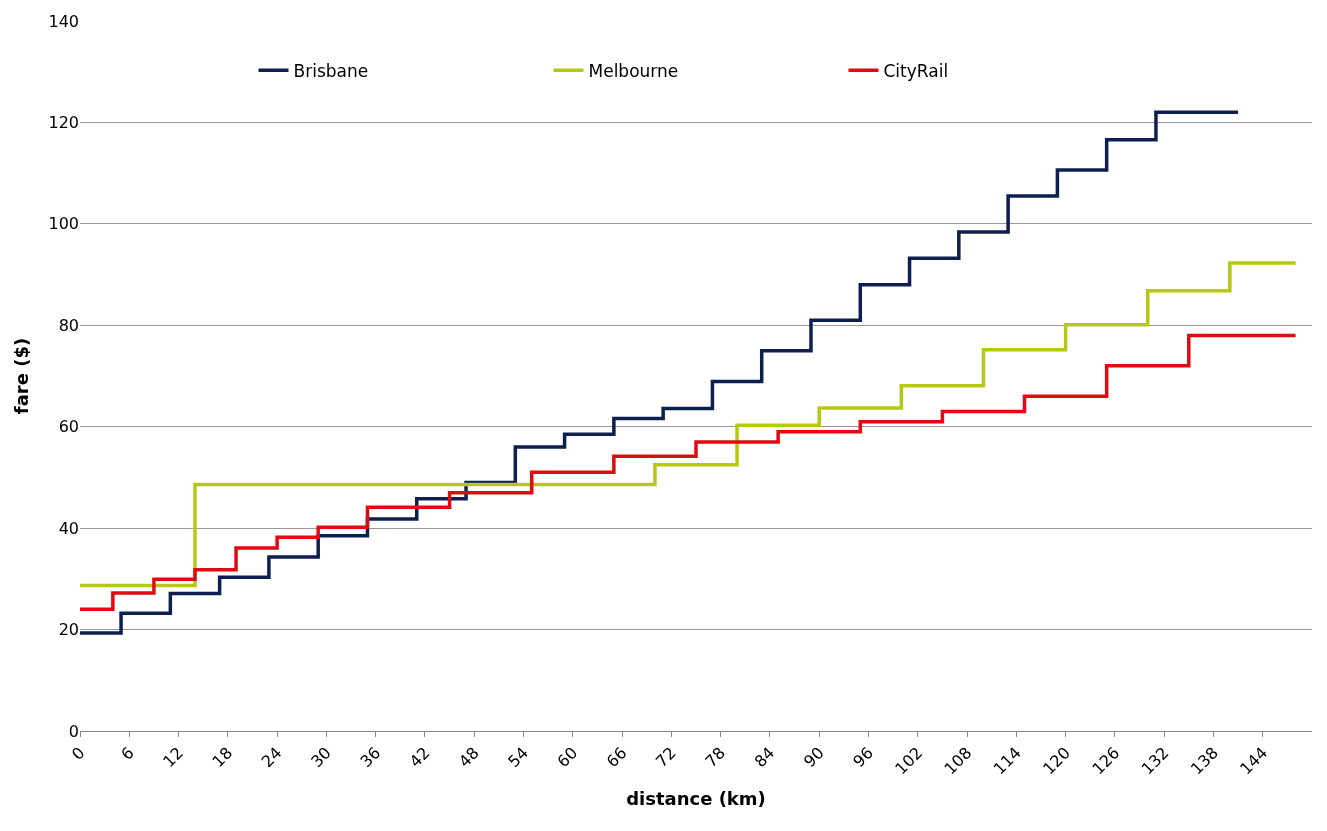 This screenshot has width=1327, height=831. Describe the element at coordinates (68, 528) in the screenshot. I see `y-tick-label: 40` at that location.